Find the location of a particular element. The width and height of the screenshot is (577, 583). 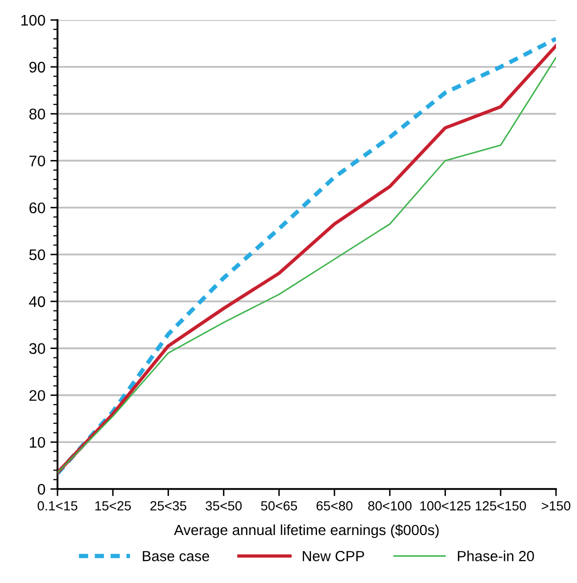

y-tick-label: 10 is located at coordinates (38, 442).